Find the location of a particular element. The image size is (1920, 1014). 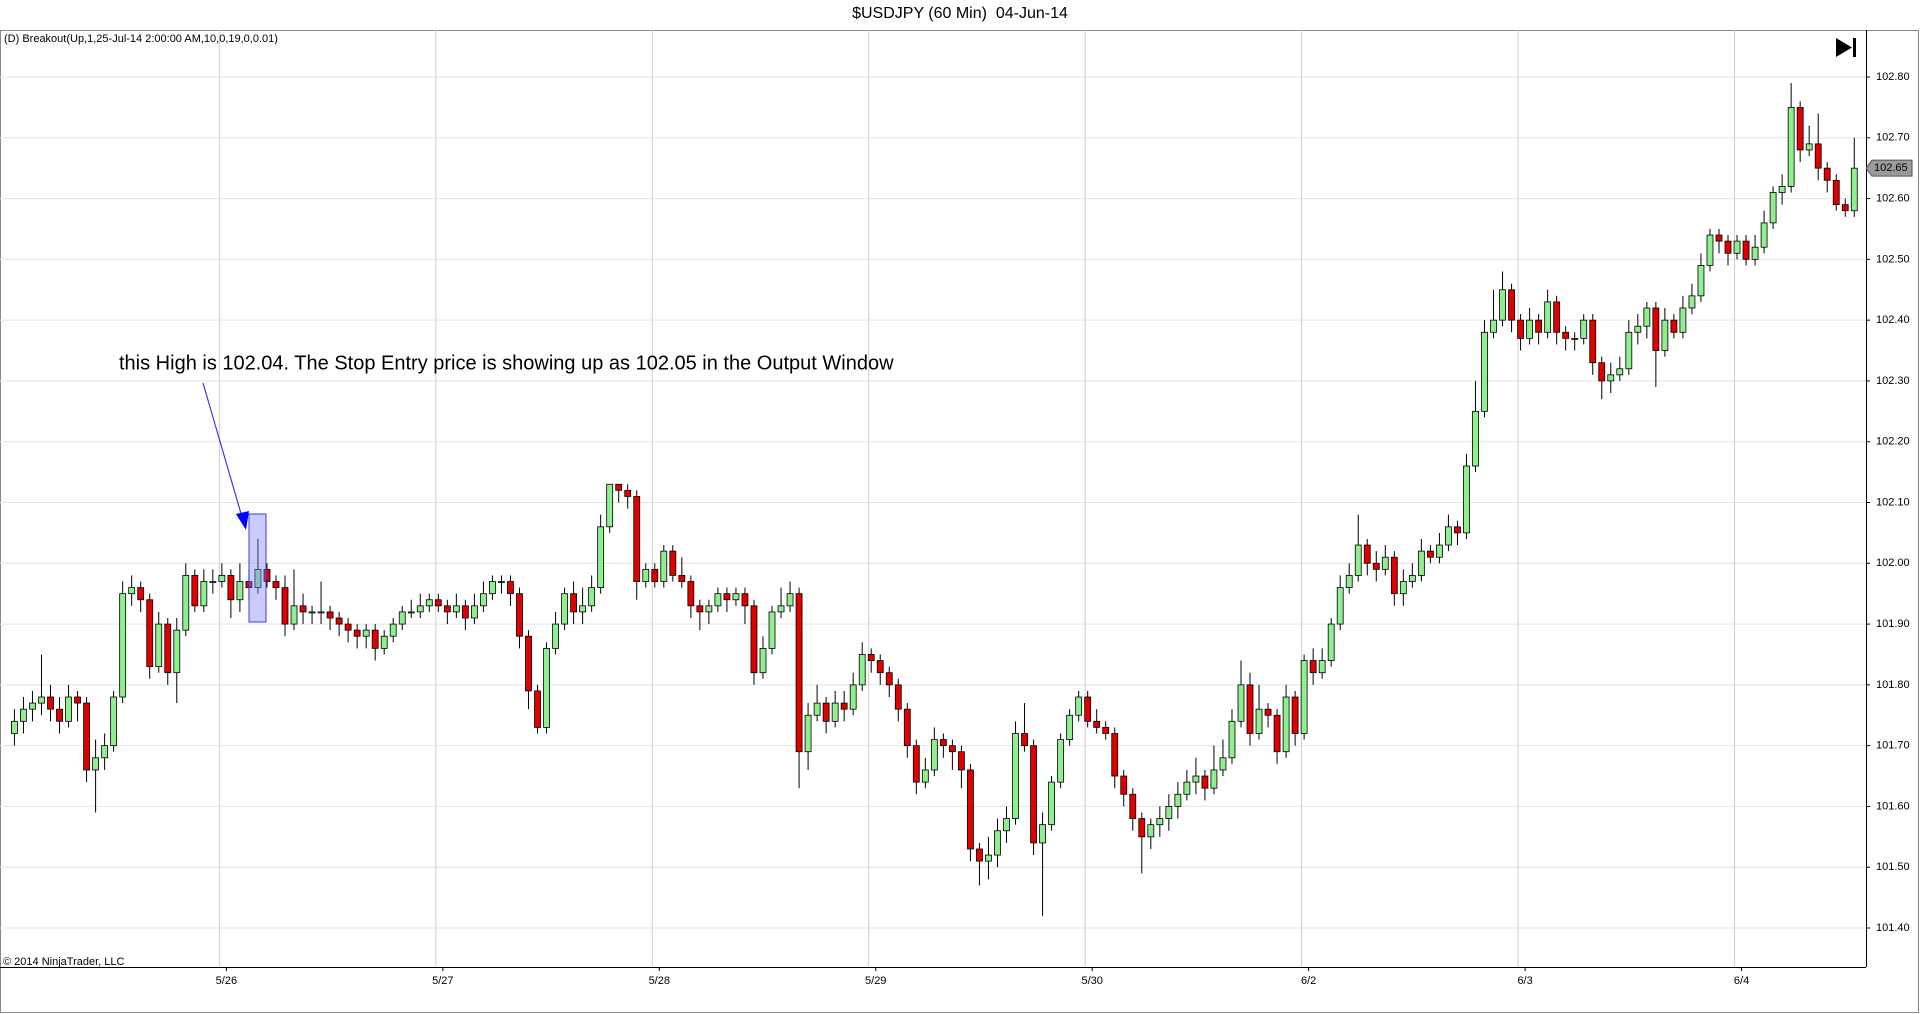

play-button is located at coordinates (1846, 47).